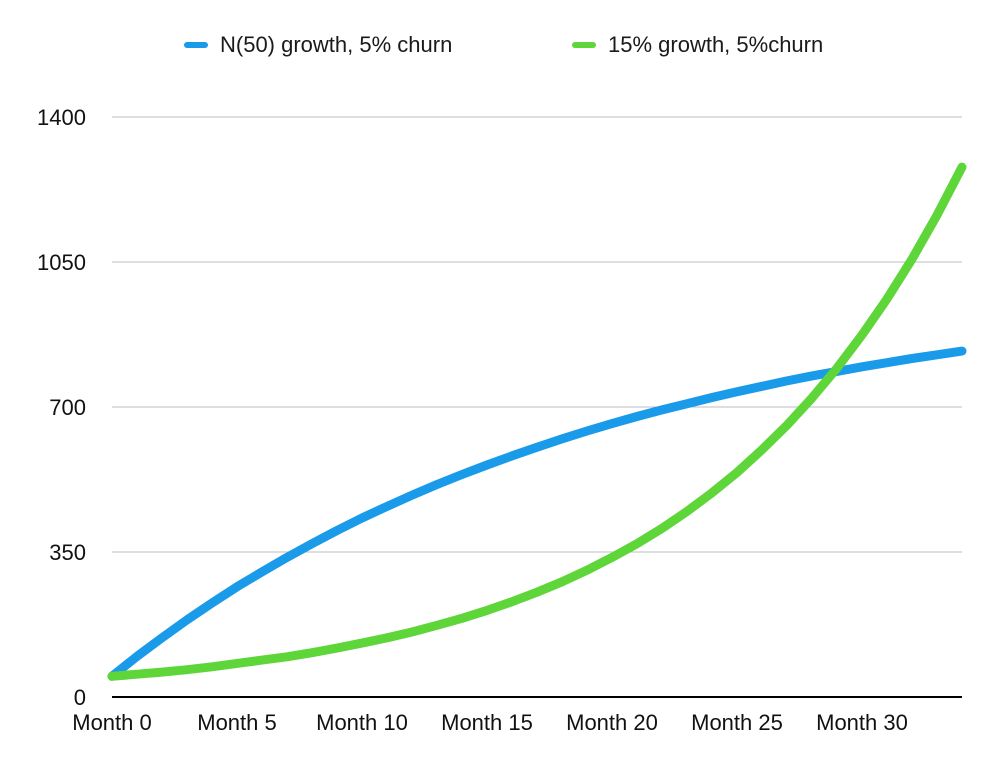 This screenshot has width=1000, height=778. I want to click on y-tick-label: 700, so click(67, 407).